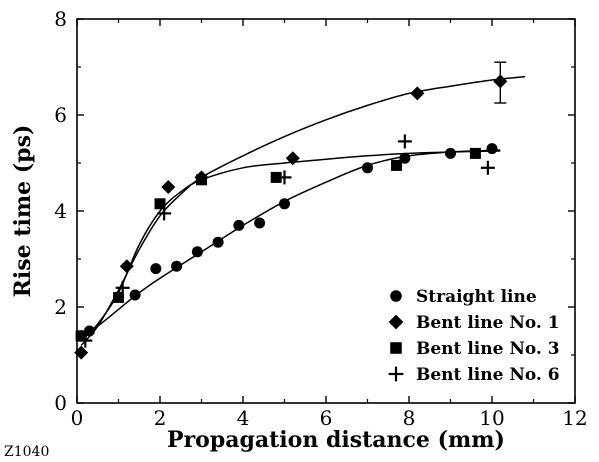 The width and height of the screenshot is (599, 462). Describe the element at coordinates (336, 440) in the screenshot. I see `x-axis-title: Propagation distance (mm)` at that location.